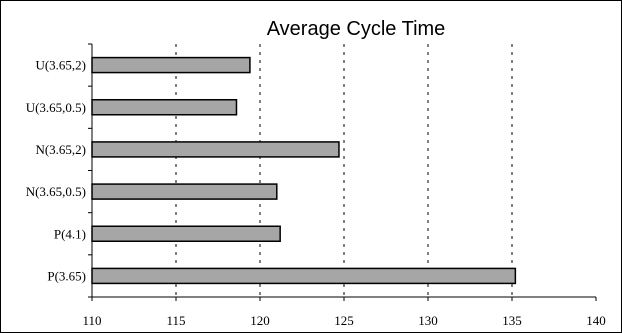 The height and width of the screenshot is (333, 622). What do you see at coordinates (175, 320) in the screenshot?
I see `x-tick-label: 115` at bounding box center [175, 320].